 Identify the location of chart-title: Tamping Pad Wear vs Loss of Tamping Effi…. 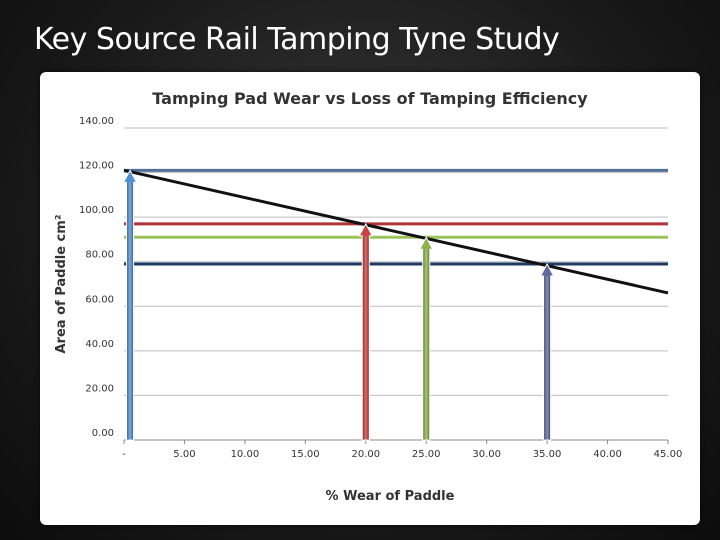
(370, 98).